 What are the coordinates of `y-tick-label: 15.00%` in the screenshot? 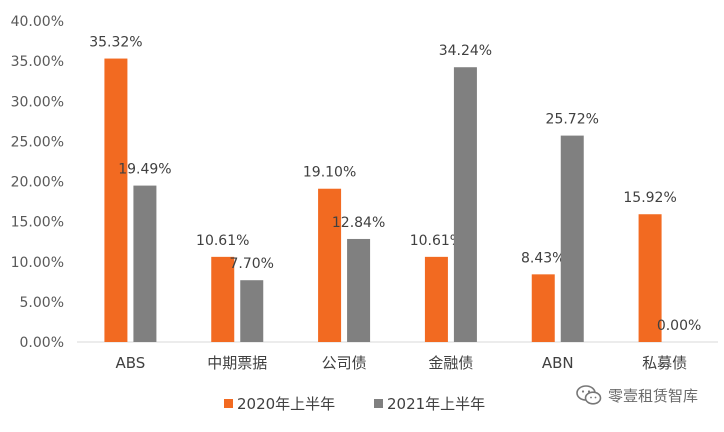 It's located at (37, 223).